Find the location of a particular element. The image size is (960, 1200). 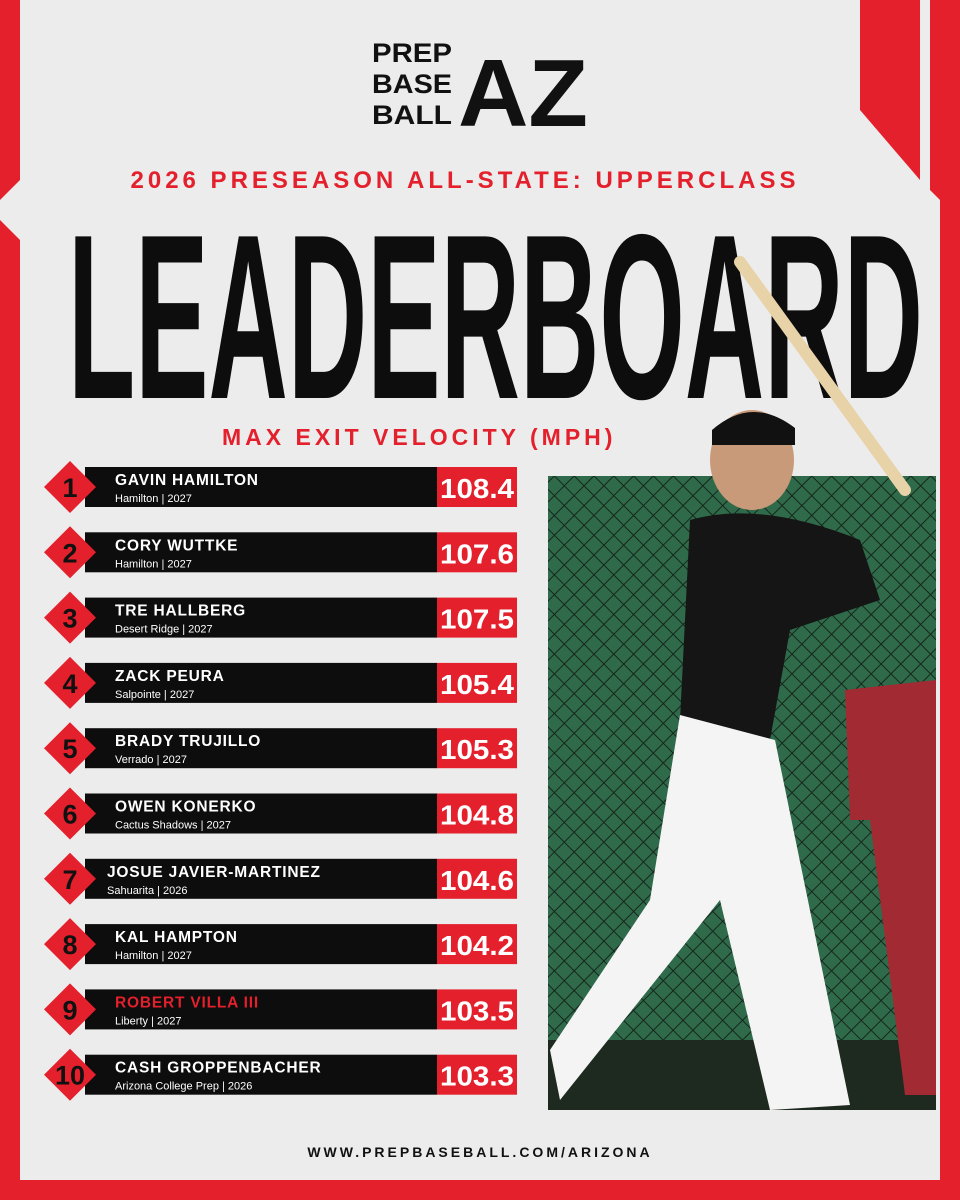

exit-velocity: 105.3 is located at coordinates (477, 749).